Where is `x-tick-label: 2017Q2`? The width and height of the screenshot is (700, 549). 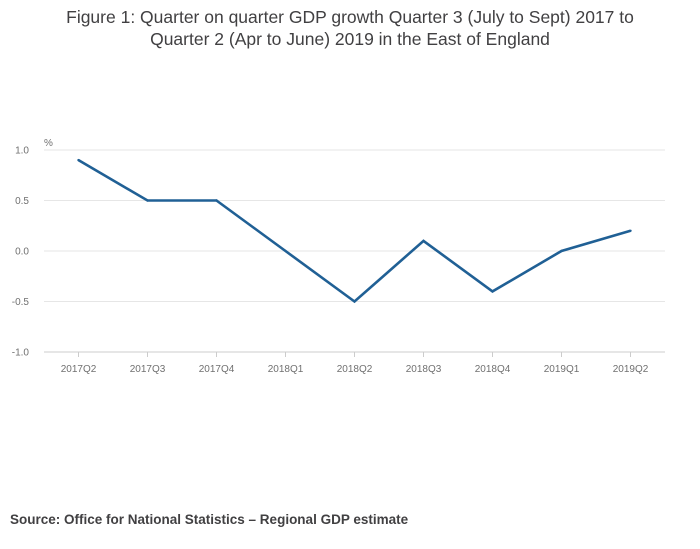 x-tick-label: 2017Q2 is located at coordinates (79, 369).